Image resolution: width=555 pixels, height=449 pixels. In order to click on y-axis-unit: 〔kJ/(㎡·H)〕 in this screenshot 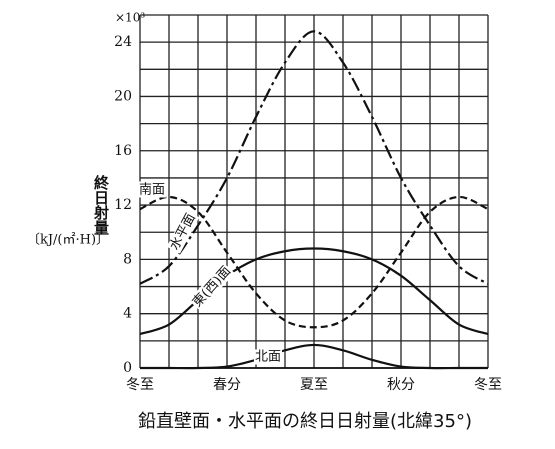, I will do `click(68, 240)`.